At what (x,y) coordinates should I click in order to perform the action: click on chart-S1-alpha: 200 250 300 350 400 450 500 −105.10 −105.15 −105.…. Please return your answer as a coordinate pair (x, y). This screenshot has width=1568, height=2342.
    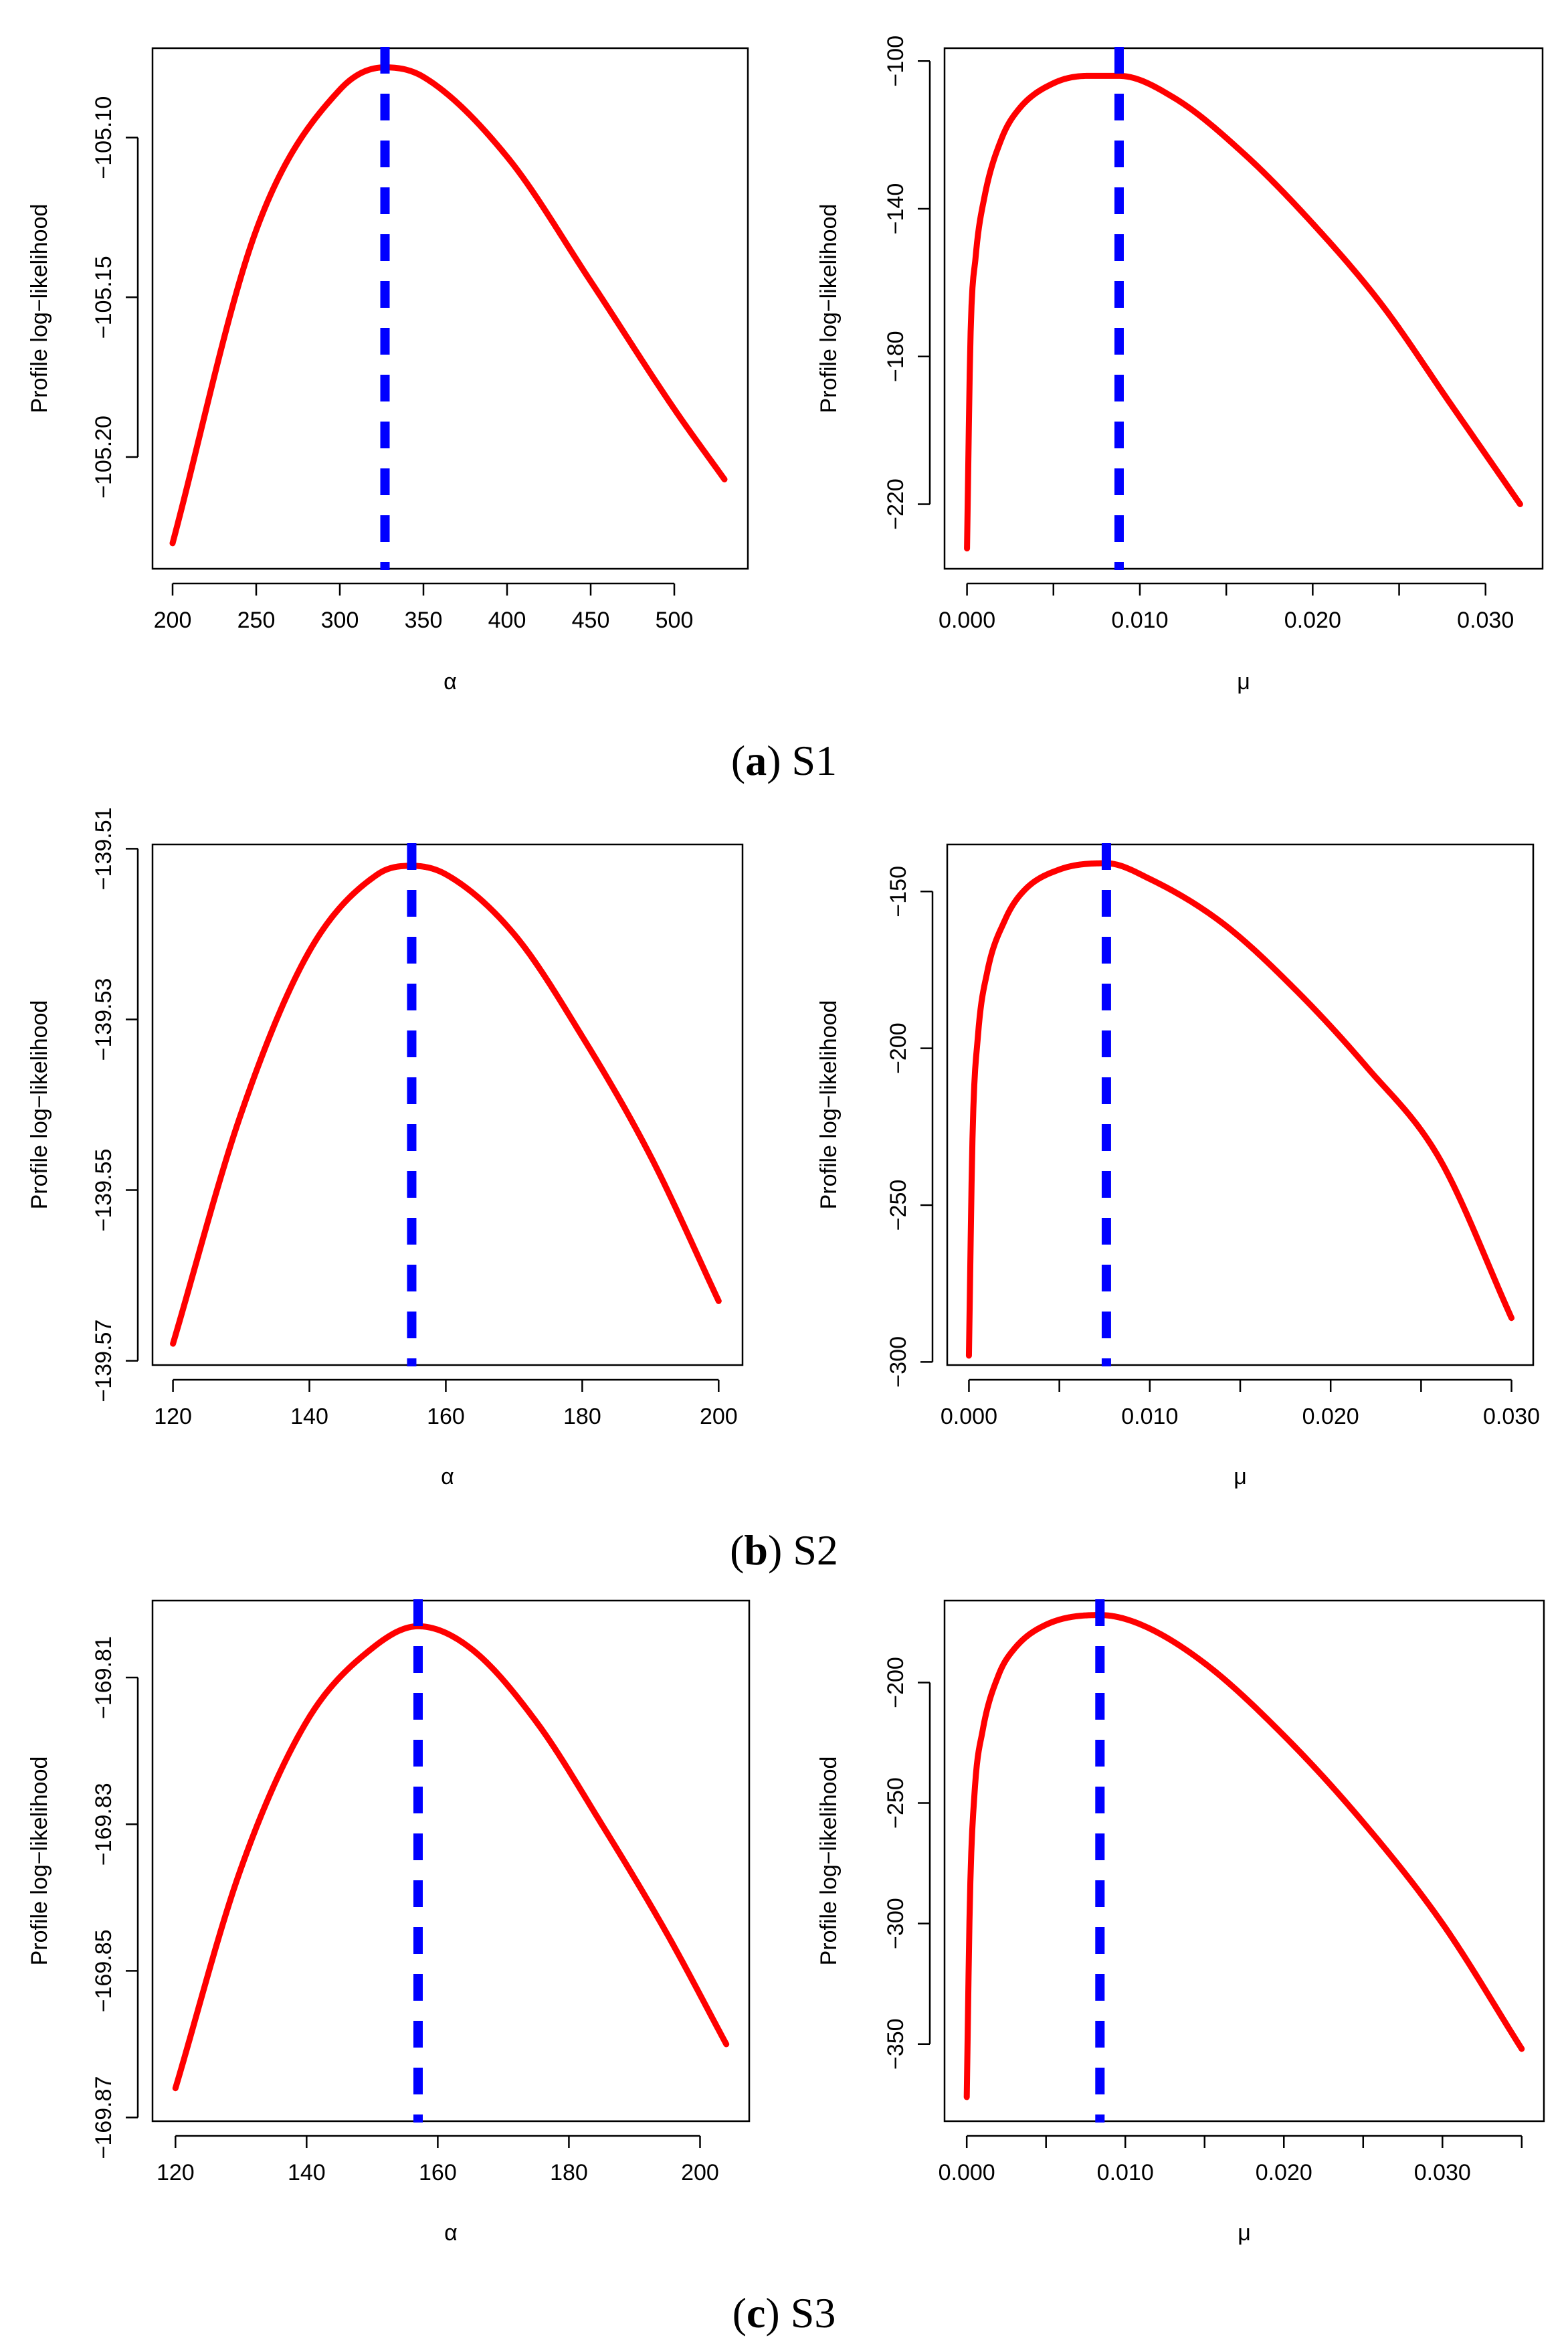
    Looking at the image, I should click on (388, 371).